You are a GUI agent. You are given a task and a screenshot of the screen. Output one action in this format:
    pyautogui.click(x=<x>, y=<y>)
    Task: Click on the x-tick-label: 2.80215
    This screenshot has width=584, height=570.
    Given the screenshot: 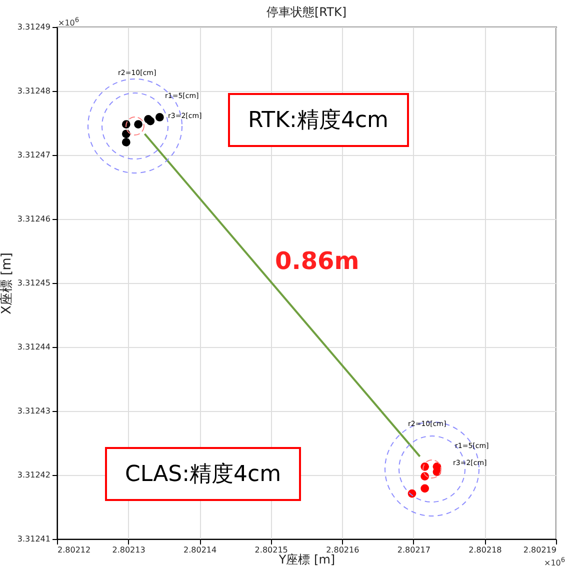 What is the action you would take?
    pyautogui.click(x=271, y=550)
    